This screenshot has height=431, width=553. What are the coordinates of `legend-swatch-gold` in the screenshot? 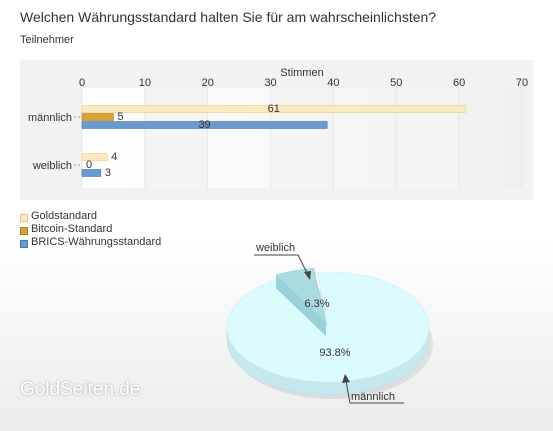 It's located at (24, 217).